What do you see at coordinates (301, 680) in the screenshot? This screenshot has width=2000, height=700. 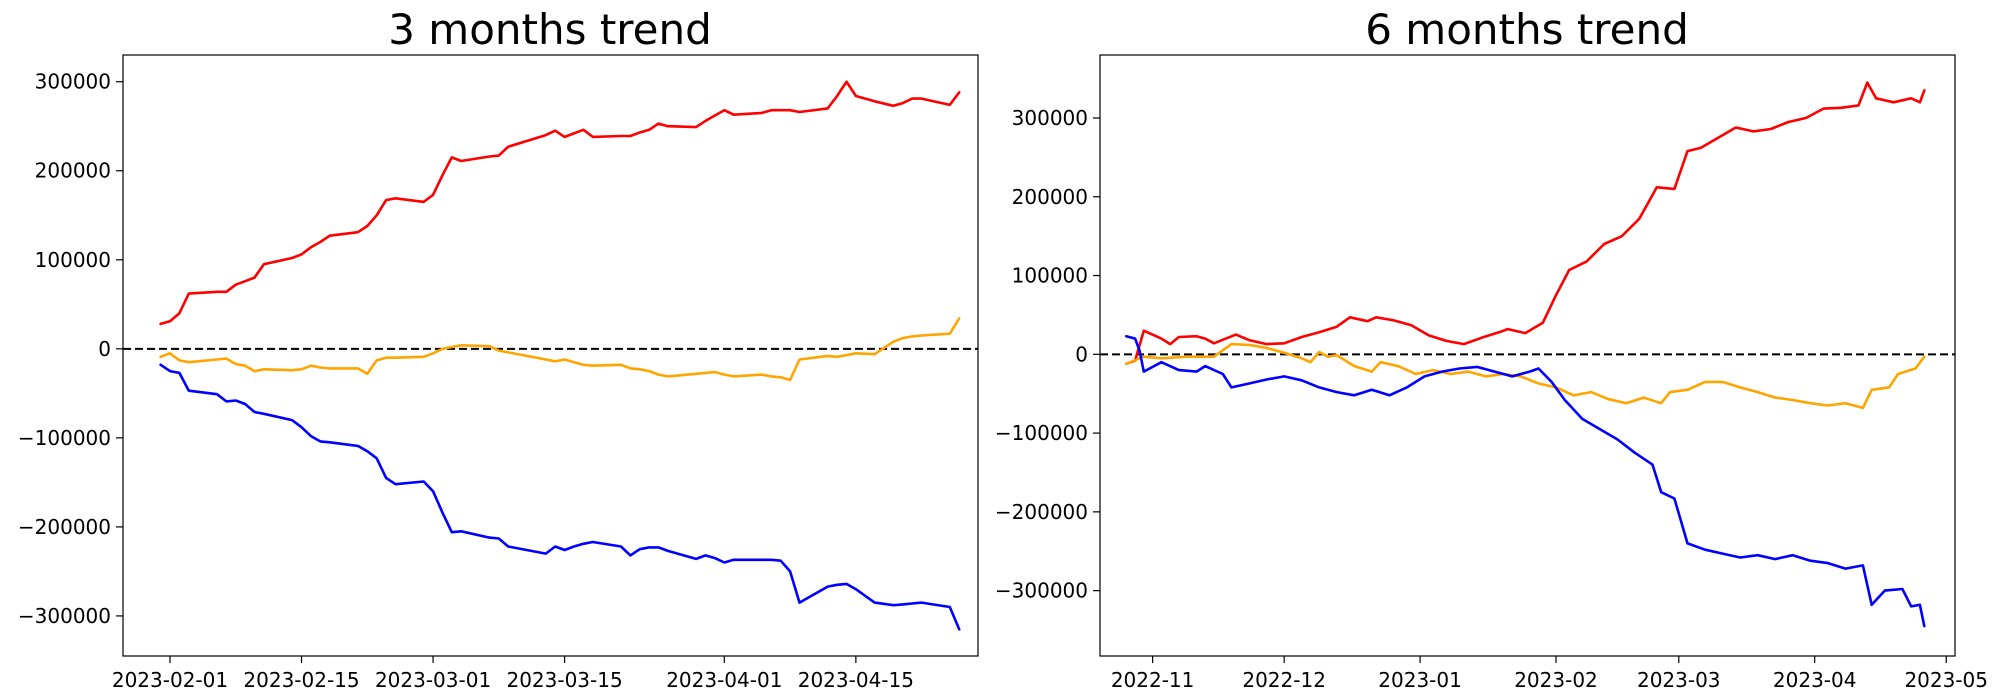 I see `x-tick-label: 2023-02-15` at bounding box center [301, 680].